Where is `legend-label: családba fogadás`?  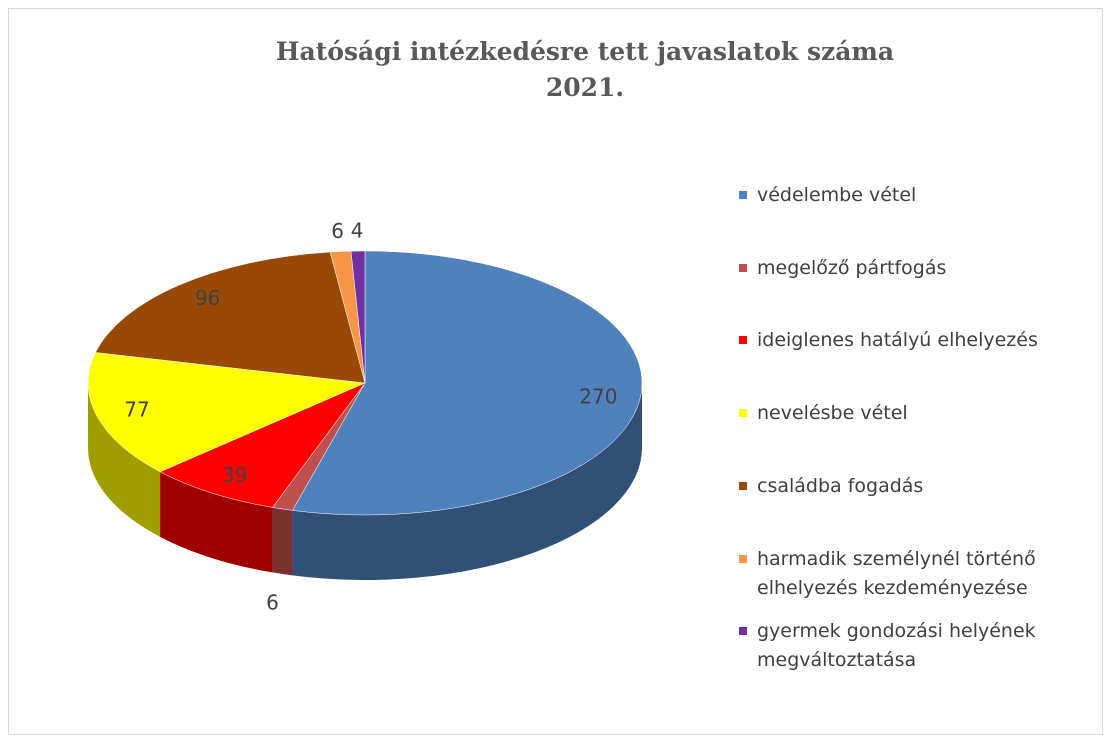
legend-label: családba fogadás is located at coordinates (840, 485).